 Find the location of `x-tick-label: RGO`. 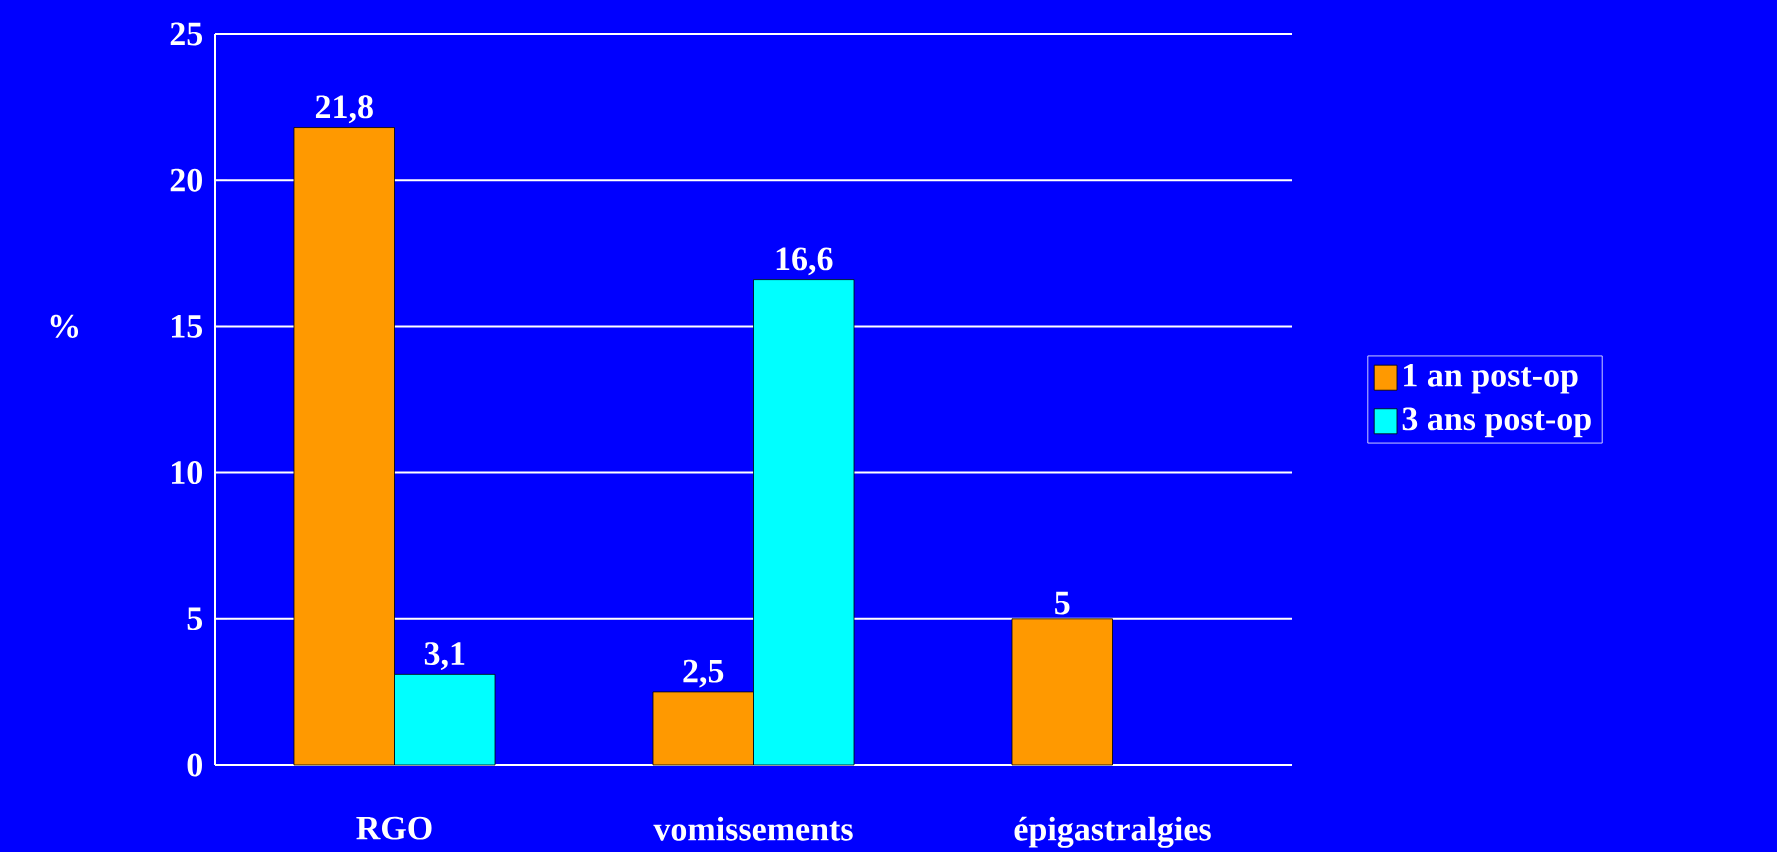

x-tick-label: RGO is located at coordinates (394, 828).